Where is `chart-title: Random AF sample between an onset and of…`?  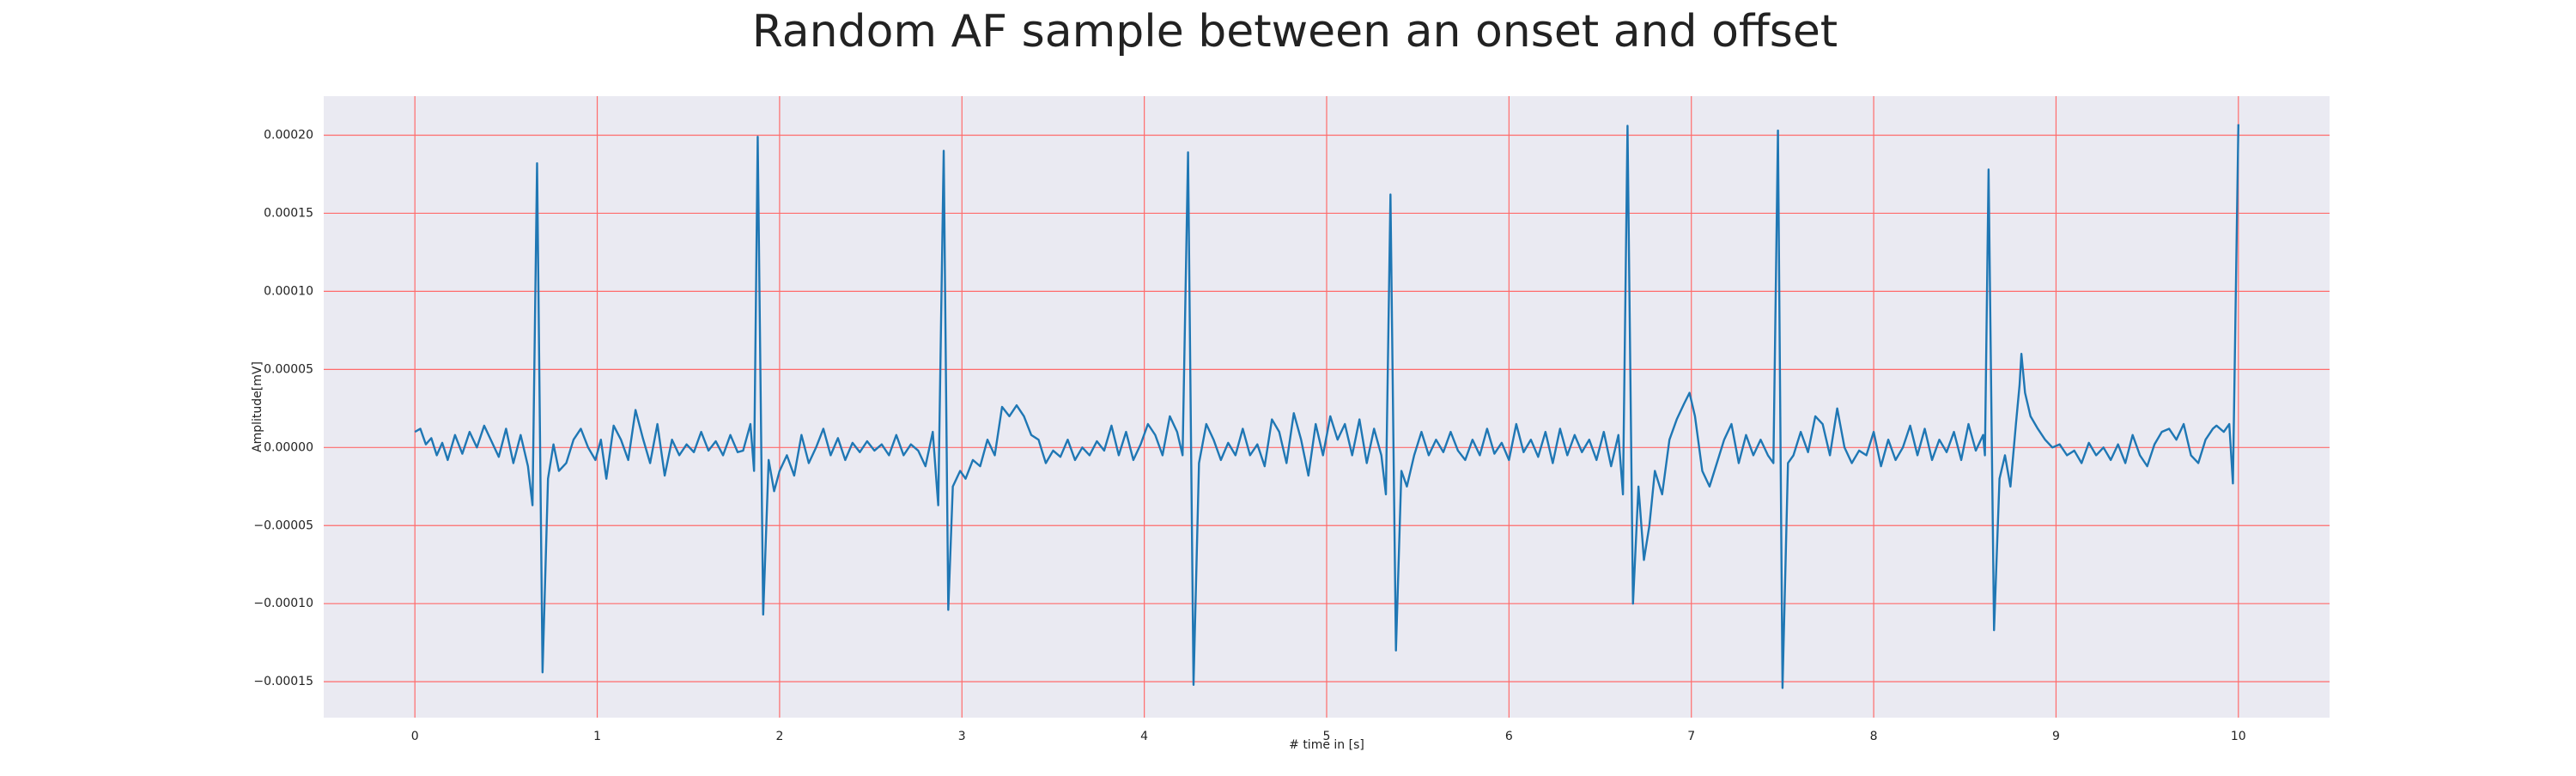
chart-title: Random AF sample between an onset and of… is located at coordinates (1295, 32).